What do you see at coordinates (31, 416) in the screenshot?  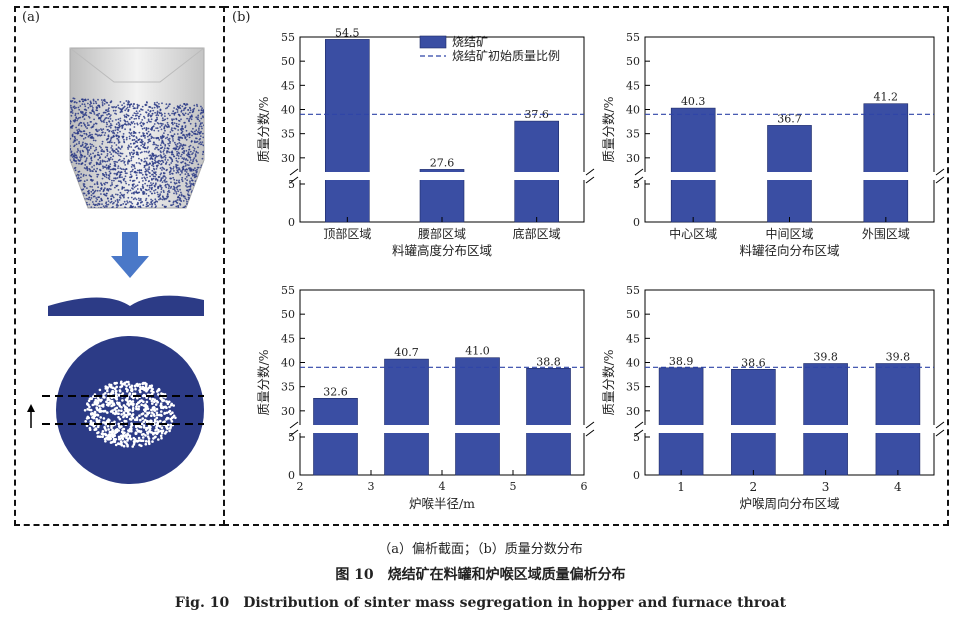 I see `up-arrow-icon` at bounding box center [31, 416].